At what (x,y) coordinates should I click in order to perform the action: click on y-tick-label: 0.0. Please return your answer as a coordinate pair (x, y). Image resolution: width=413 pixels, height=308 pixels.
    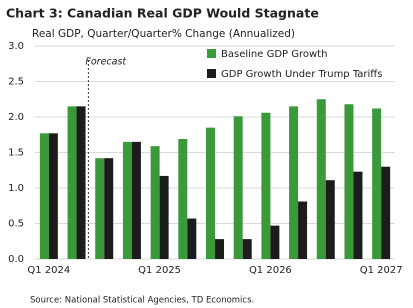
    Looking at the image, I should click on (16, 259).